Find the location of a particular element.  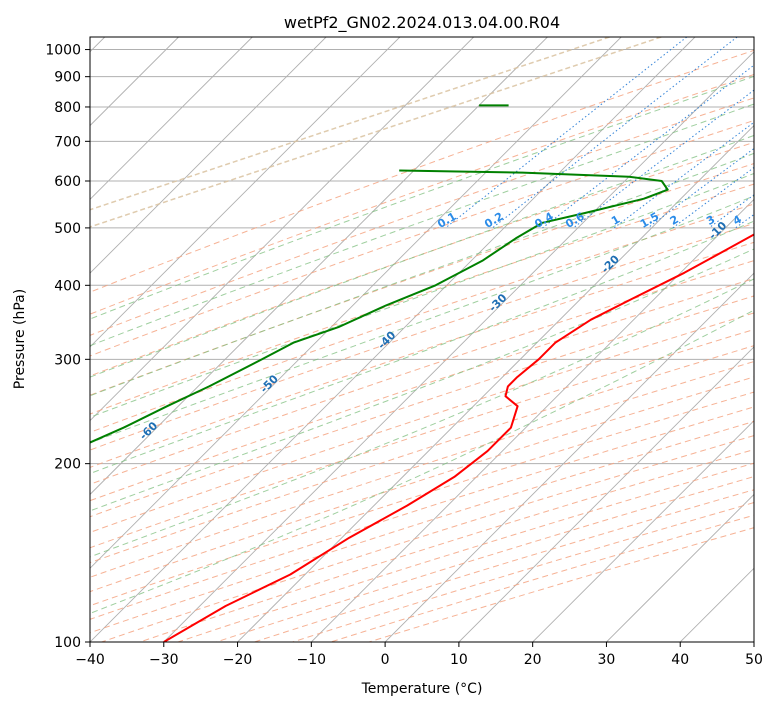

y-tick-label: 300 is located at coordinates (67, 360).